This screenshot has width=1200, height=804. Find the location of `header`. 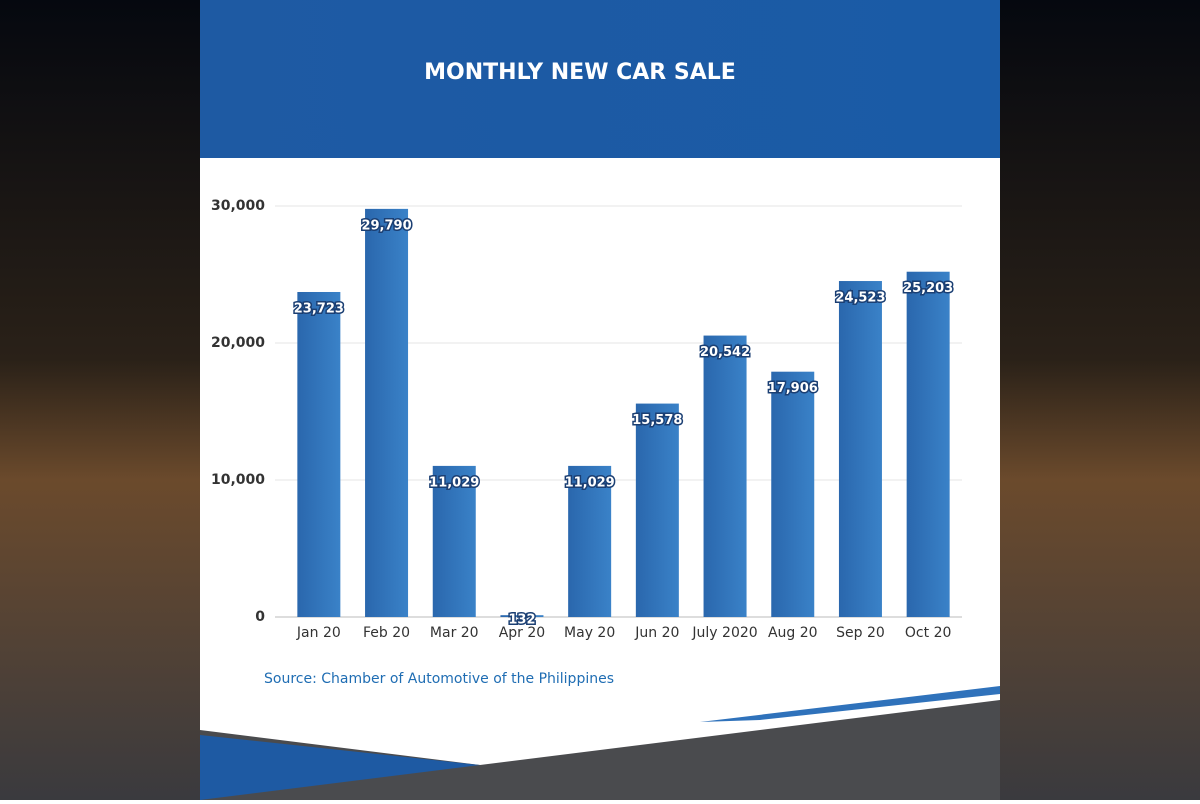

header is located at coordinates (600, 79).